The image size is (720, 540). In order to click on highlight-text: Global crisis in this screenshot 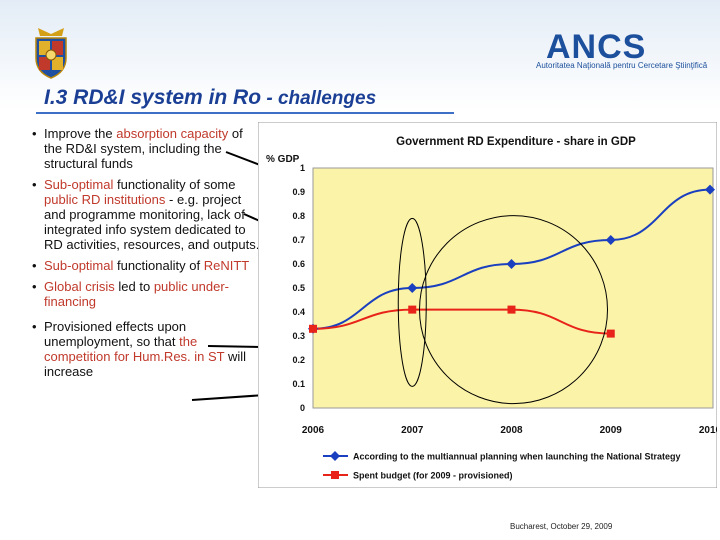, I will do `click(79, 286)`.